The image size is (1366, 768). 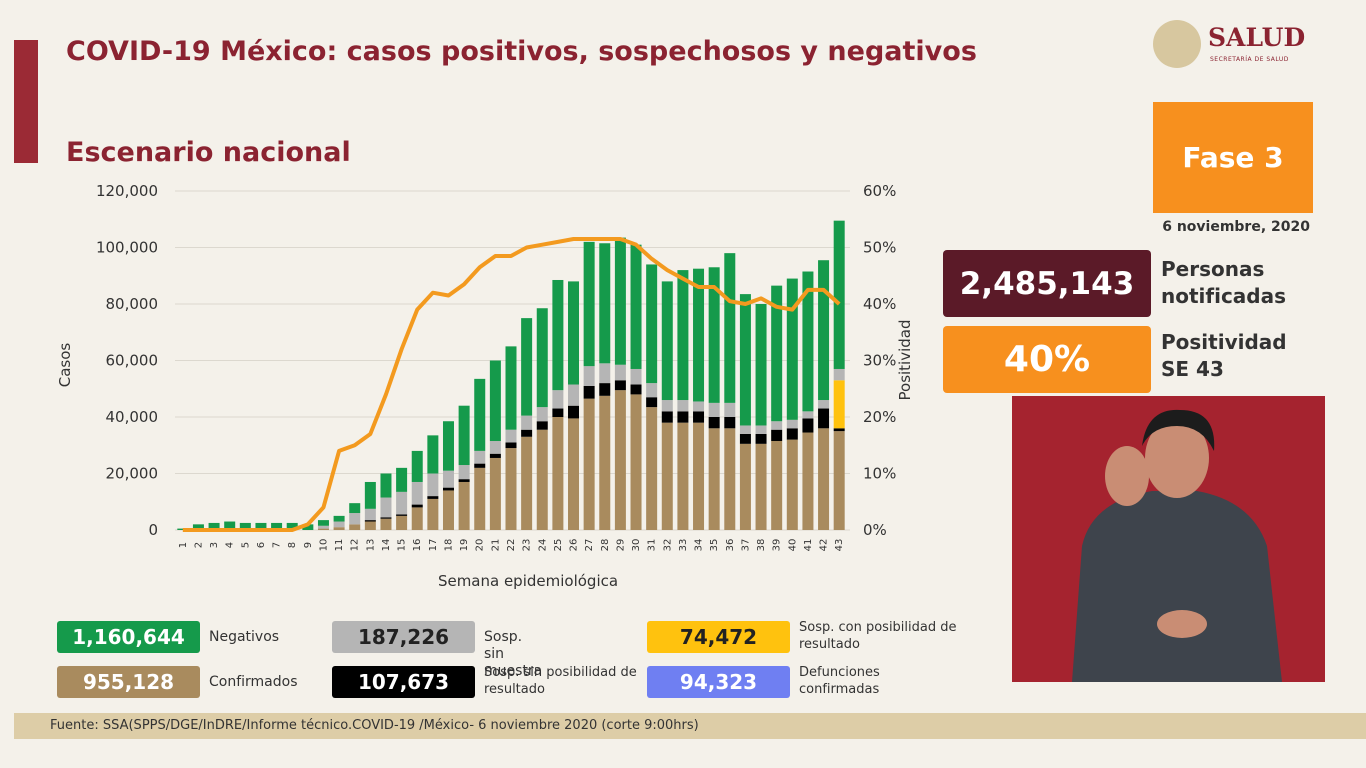 What do you see at coordinates (1236, 227) in the screenshot?
I see `date: 6 noviembre, 2020` at bounding box center [1236, 227].